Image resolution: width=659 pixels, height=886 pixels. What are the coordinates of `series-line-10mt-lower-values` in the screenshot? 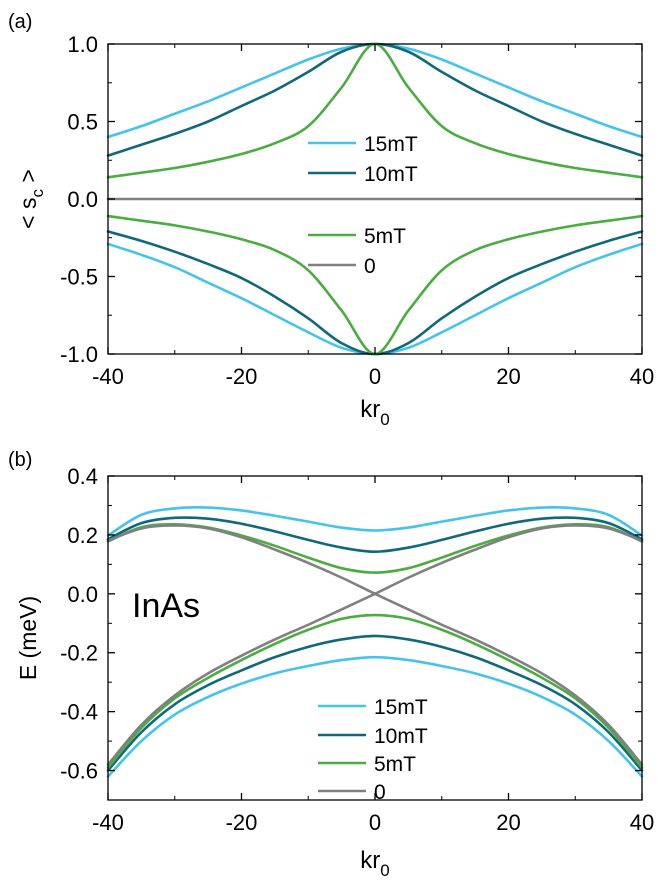 It's located at (375, 703).